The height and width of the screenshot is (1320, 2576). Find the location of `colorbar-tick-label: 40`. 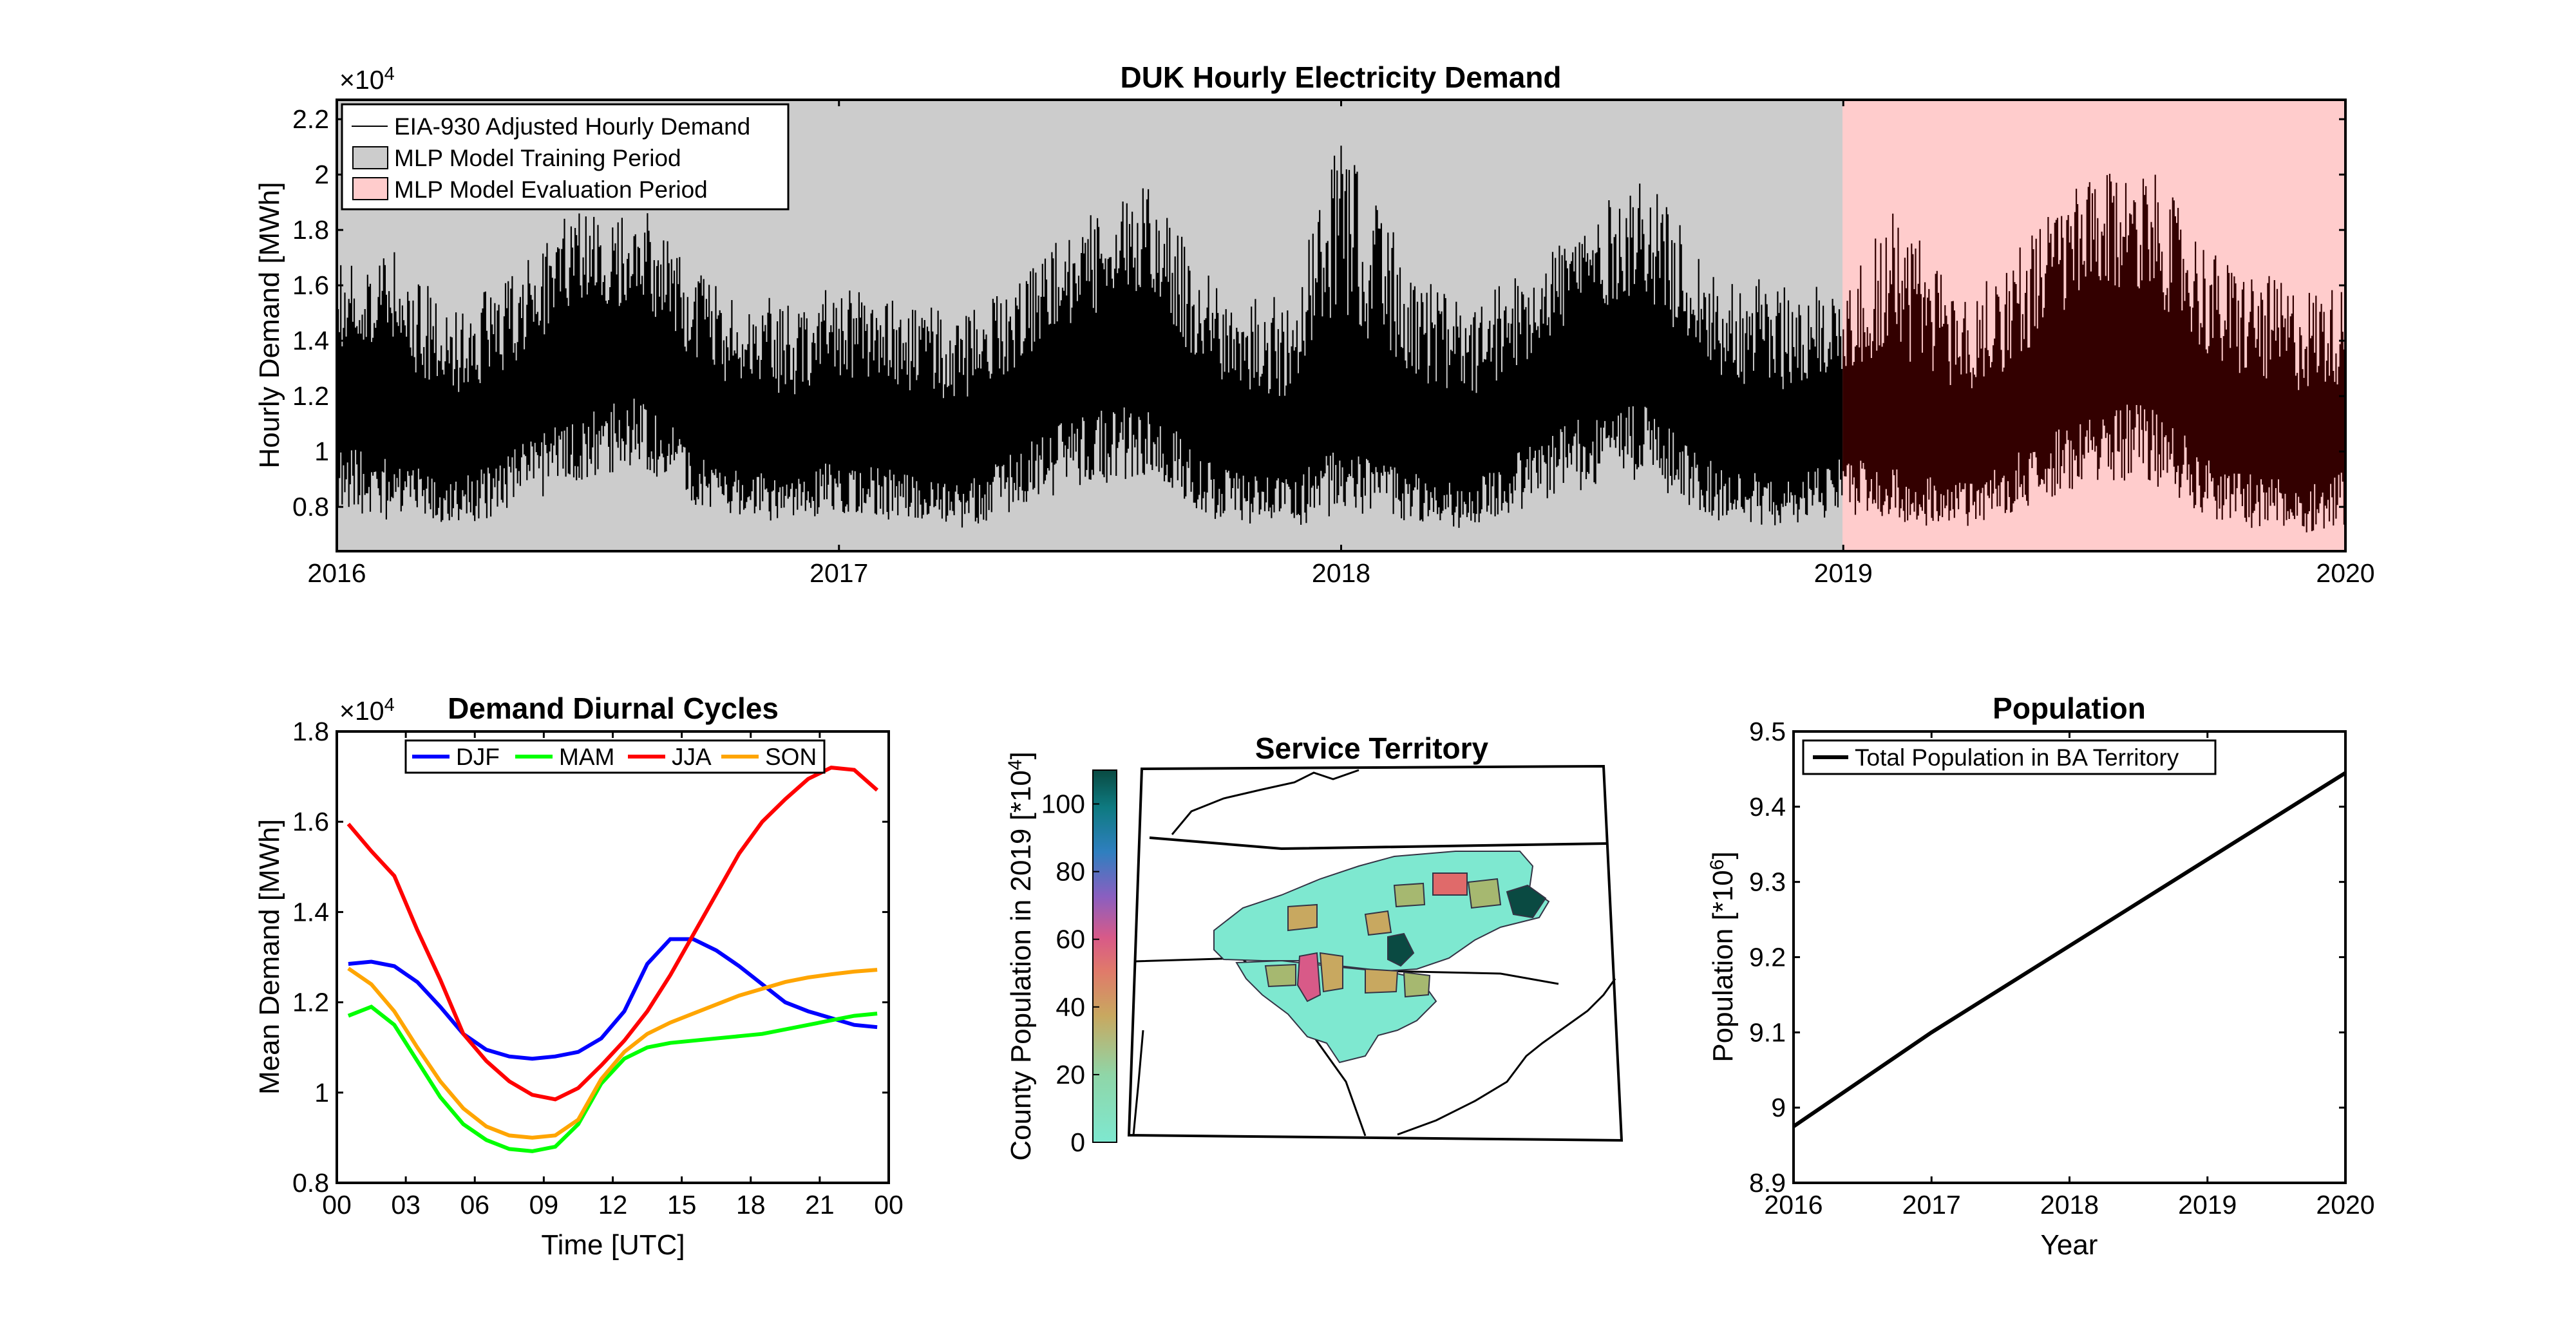

colorbar-tick-label: 40 is located at coordinates (1070, 1007).